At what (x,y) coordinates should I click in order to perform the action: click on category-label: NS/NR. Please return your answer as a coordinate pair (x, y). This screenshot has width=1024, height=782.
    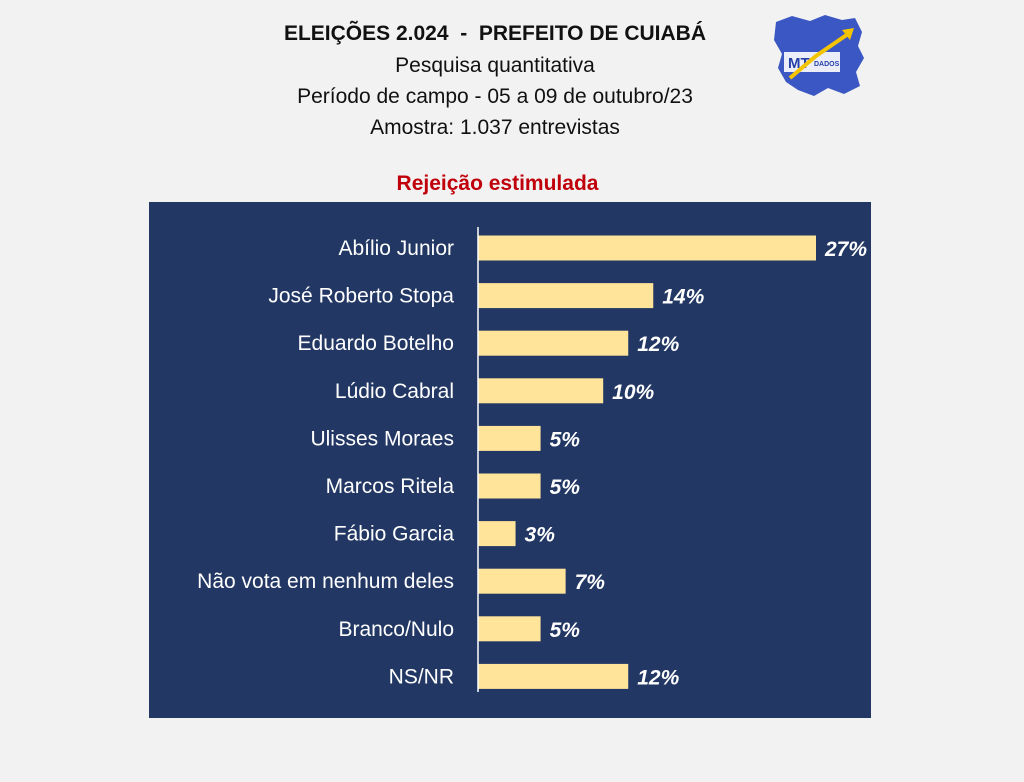
    Looking at the image, I should click on (421, 676).